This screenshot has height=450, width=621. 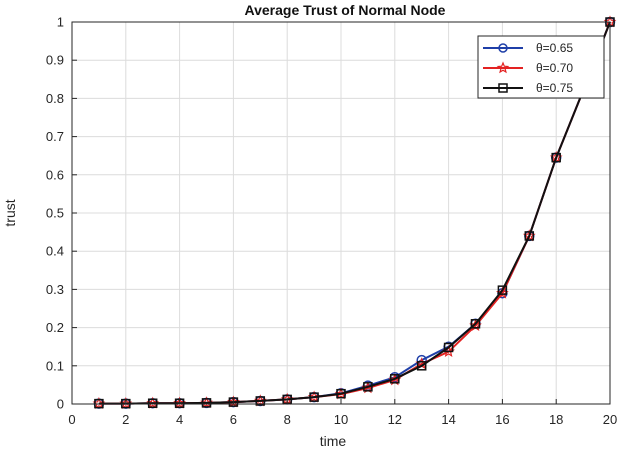 I want to click on x-tick-label: 6, so click(x=233, y=419).